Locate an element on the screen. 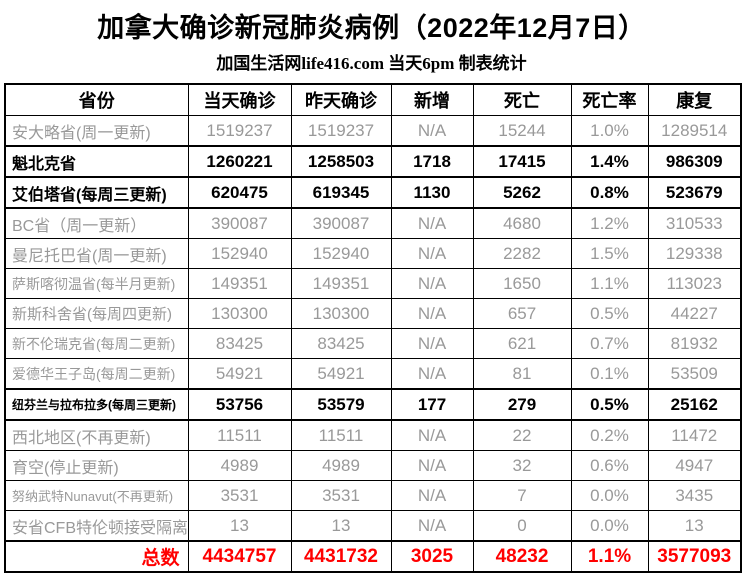  cell-deaths: 81 is located at coordinates (522, 374).